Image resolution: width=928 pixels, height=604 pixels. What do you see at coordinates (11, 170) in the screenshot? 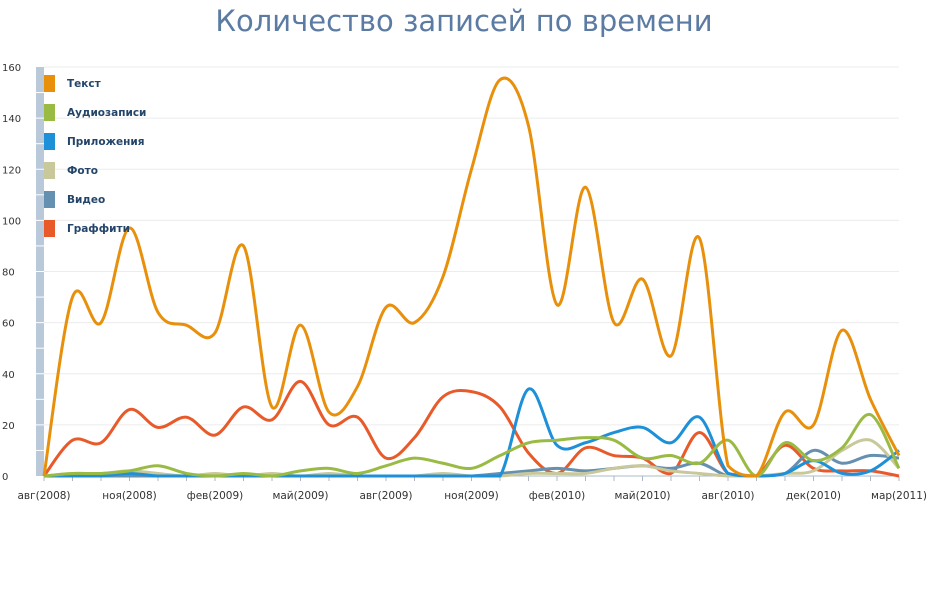
I see `y-tick-label: 120` at bounding box center [11, 170].